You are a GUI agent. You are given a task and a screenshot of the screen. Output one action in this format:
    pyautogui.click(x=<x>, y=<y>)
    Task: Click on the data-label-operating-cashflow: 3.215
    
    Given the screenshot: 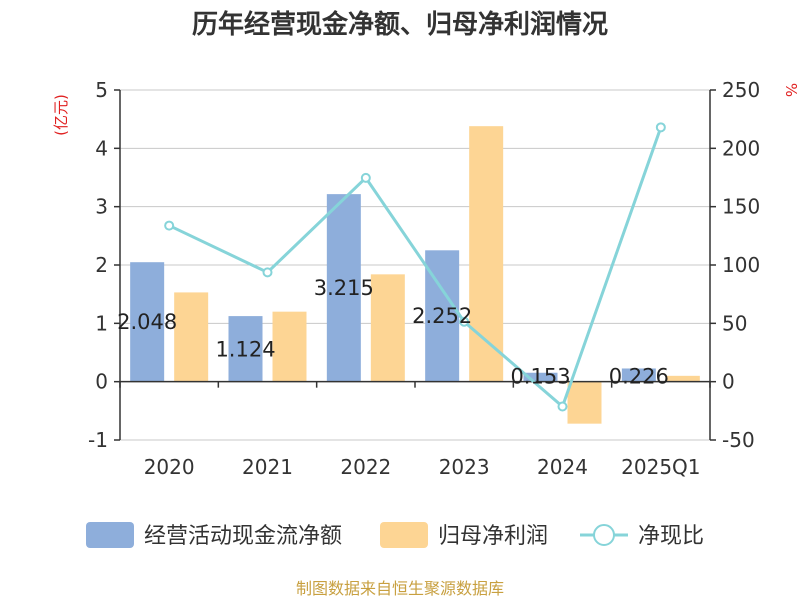 What is the action you would take?
    pyautogui.click(x=344, y=288)
    